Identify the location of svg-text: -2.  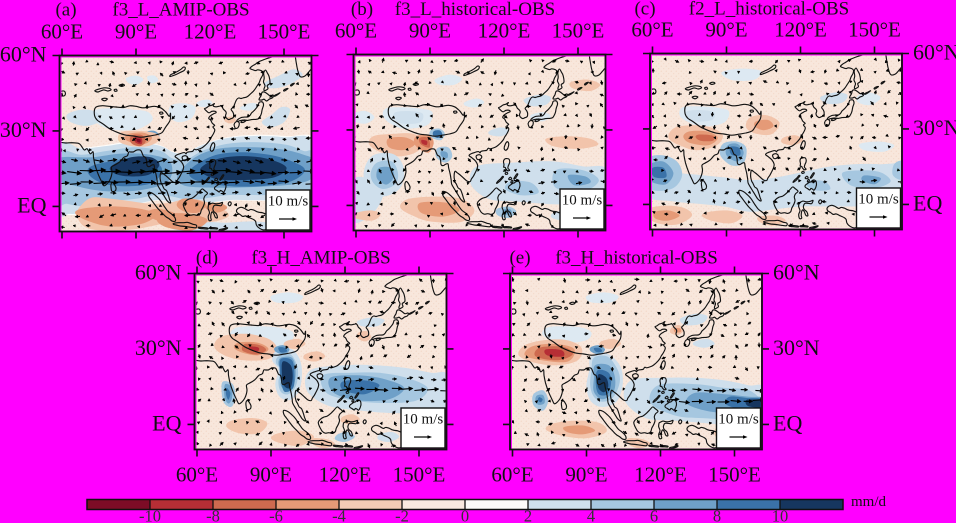
(402, 515).